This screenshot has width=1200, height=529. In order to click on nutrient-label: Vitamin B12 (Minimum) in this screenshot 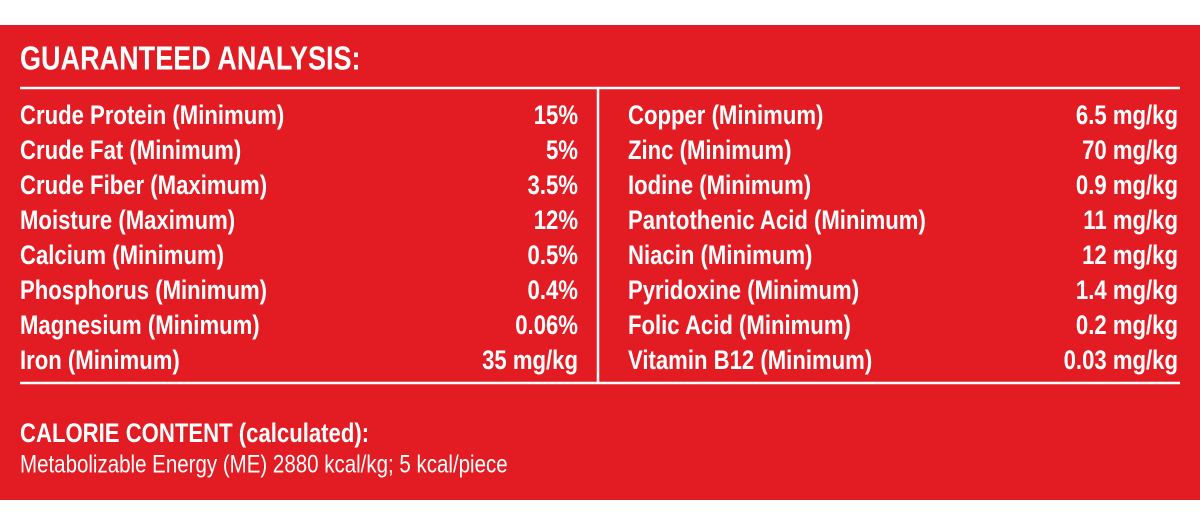, I will do `click(750, 361)`.